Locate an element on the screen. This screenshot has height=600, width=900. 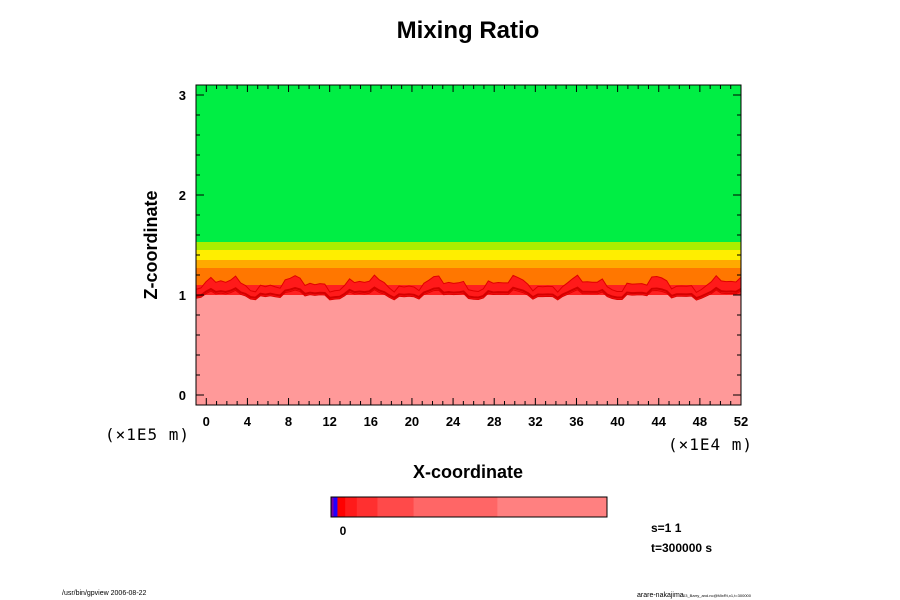
x-tick-label: 24 is located at coordinates (453, 421).